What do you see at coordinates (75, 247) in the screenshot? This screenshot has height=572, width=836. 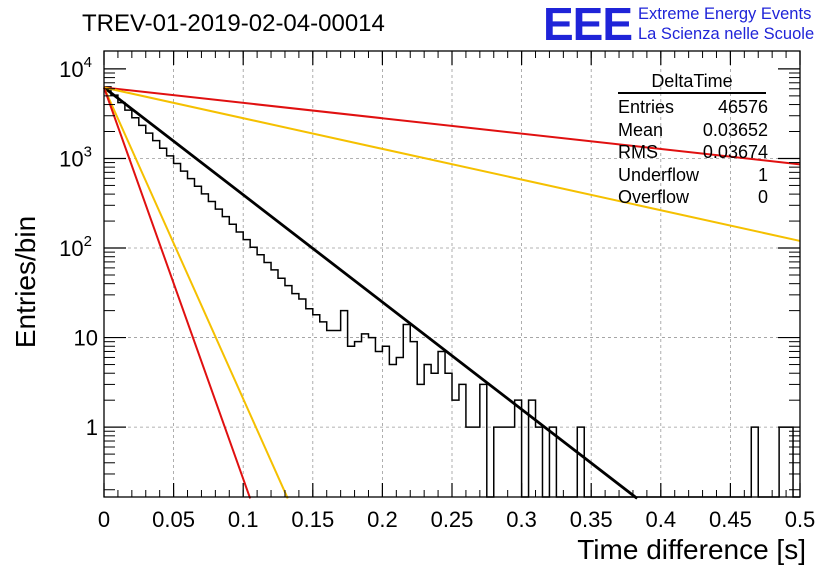 I see `y-tick-label: 10²` at bounding box center [75, 247].